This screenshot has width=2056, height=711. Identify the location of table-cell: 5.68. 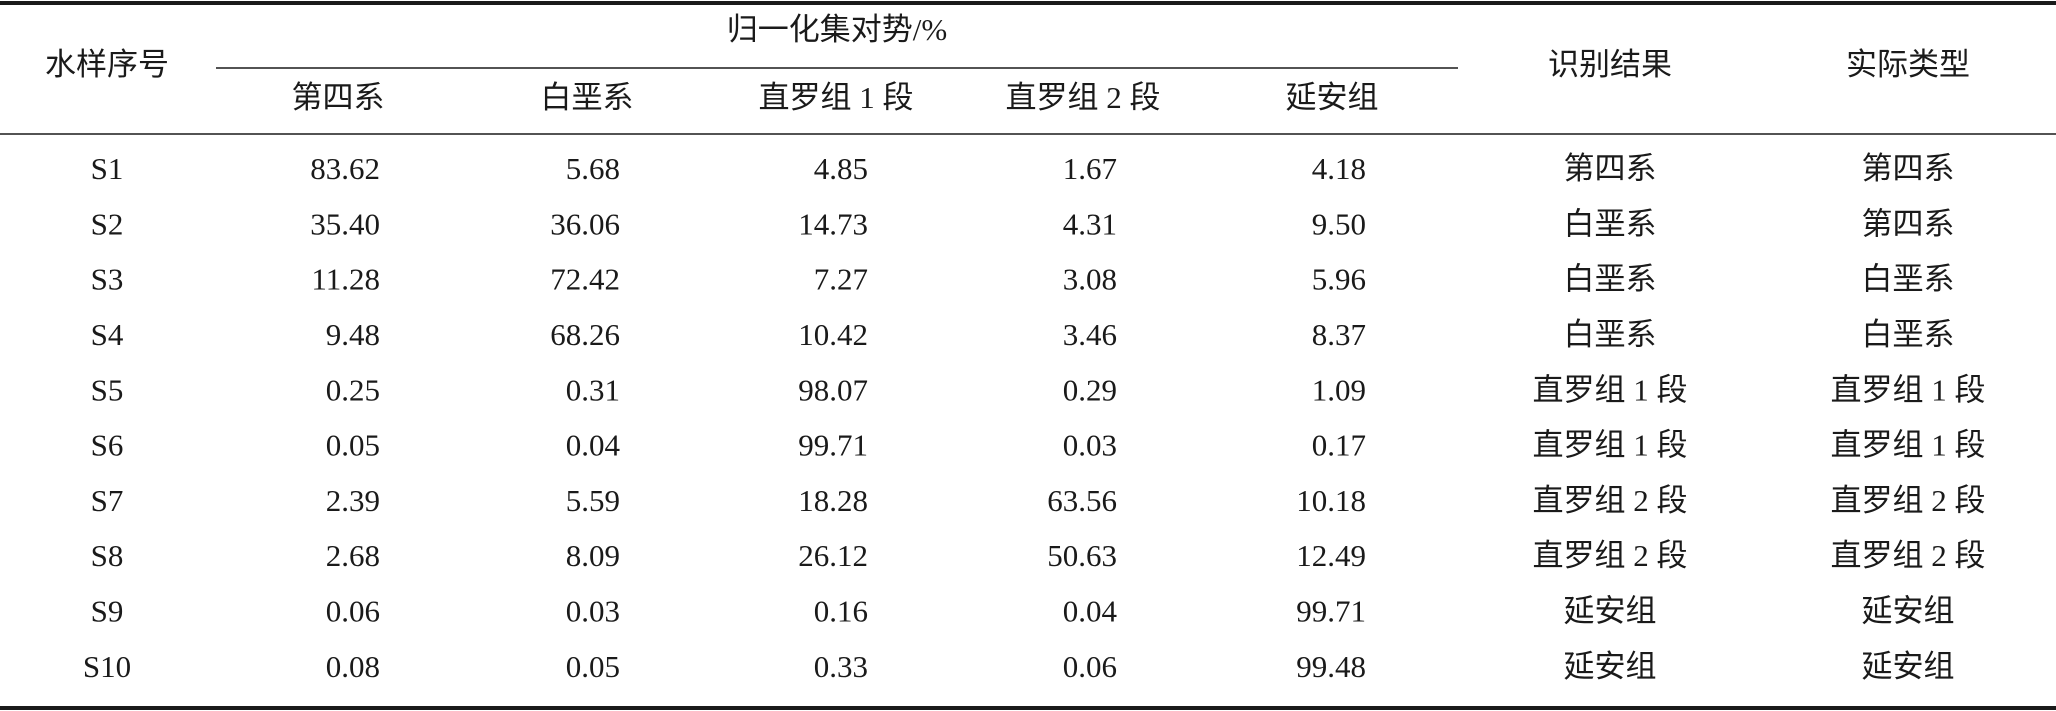
(593, 168).